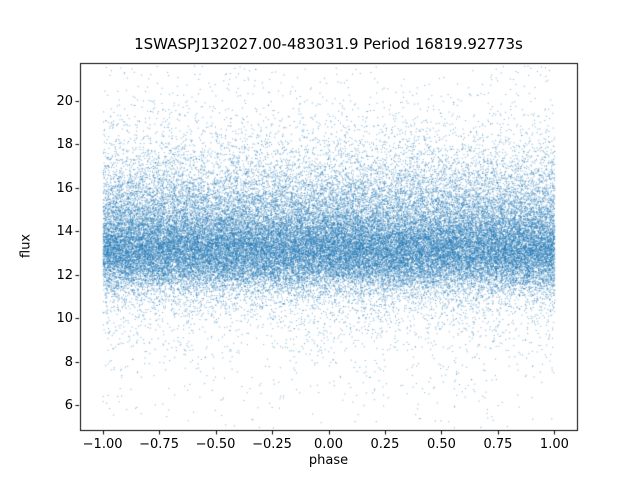 This screenshot has width=640, height=480. What do you see at coordinates (68, 406) in the screenshot?
I see `y-tick-label: 6` at bounding box center [68, 406].